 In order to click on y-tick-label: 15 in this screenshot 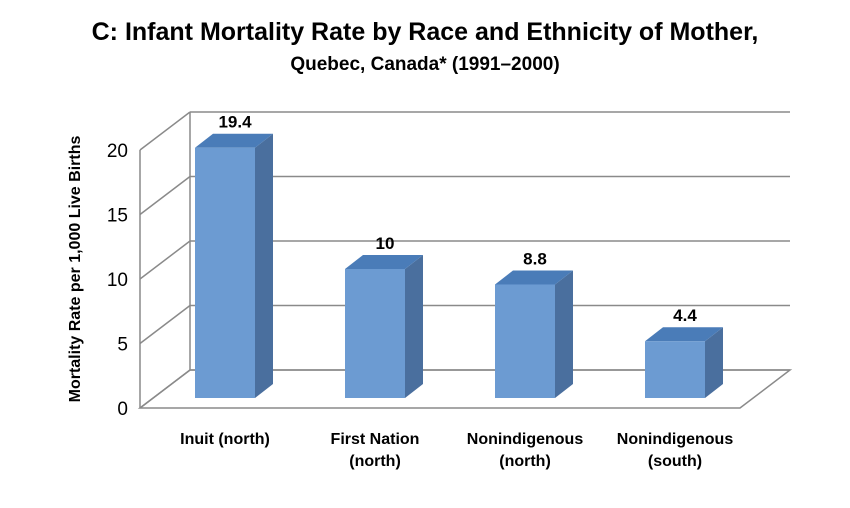, I will do `click(117, 216)`.